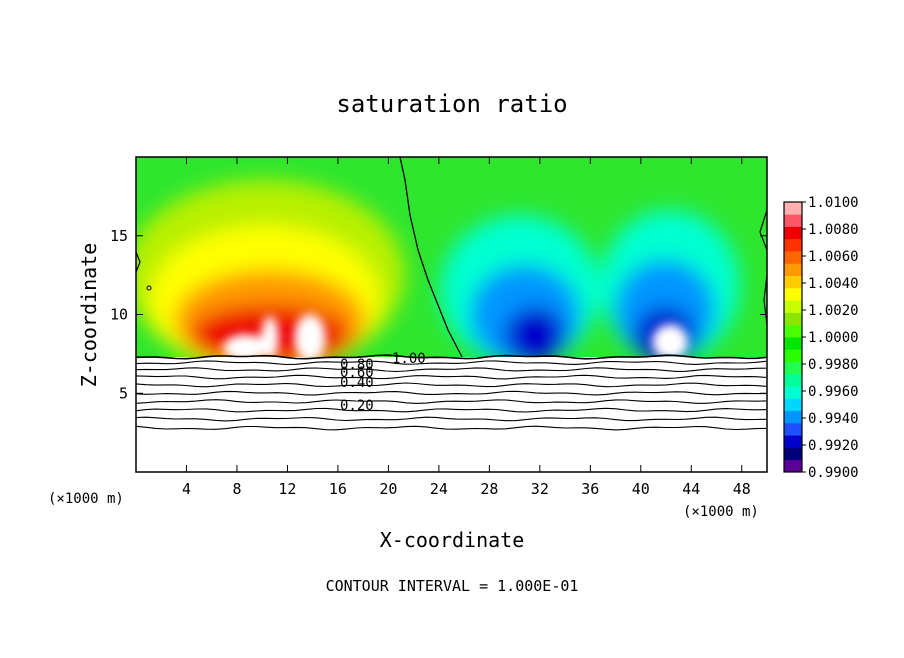 The image size is (904, 658). I want to click on contour-1-00-small, so click(149, 288).